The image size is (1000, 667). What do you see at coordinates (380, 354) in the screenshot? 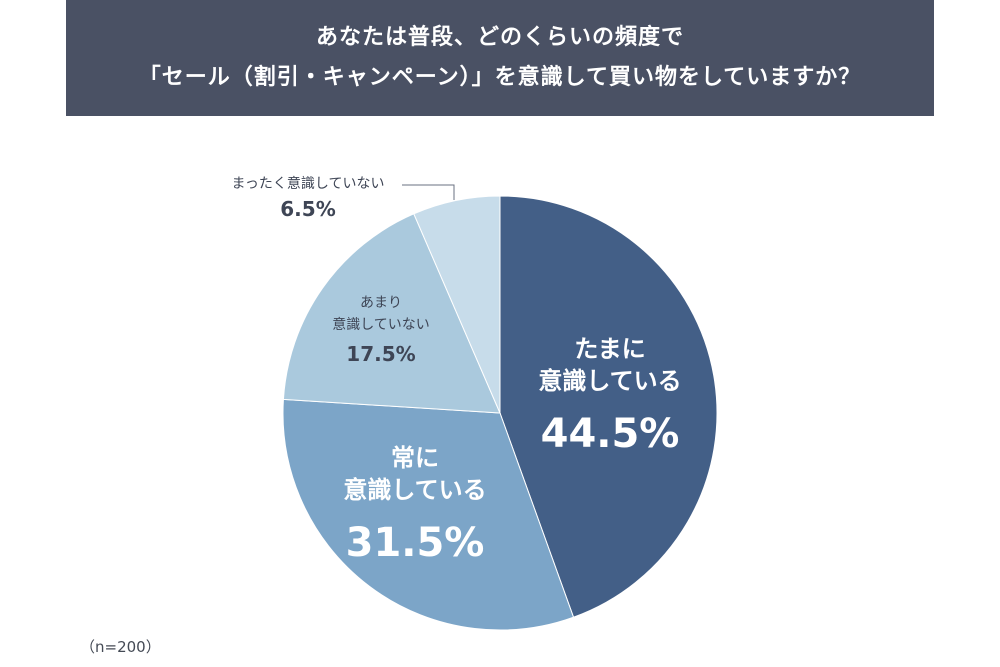
I see `slice-value-label: 17.5%` at bounding box center [380, 354].